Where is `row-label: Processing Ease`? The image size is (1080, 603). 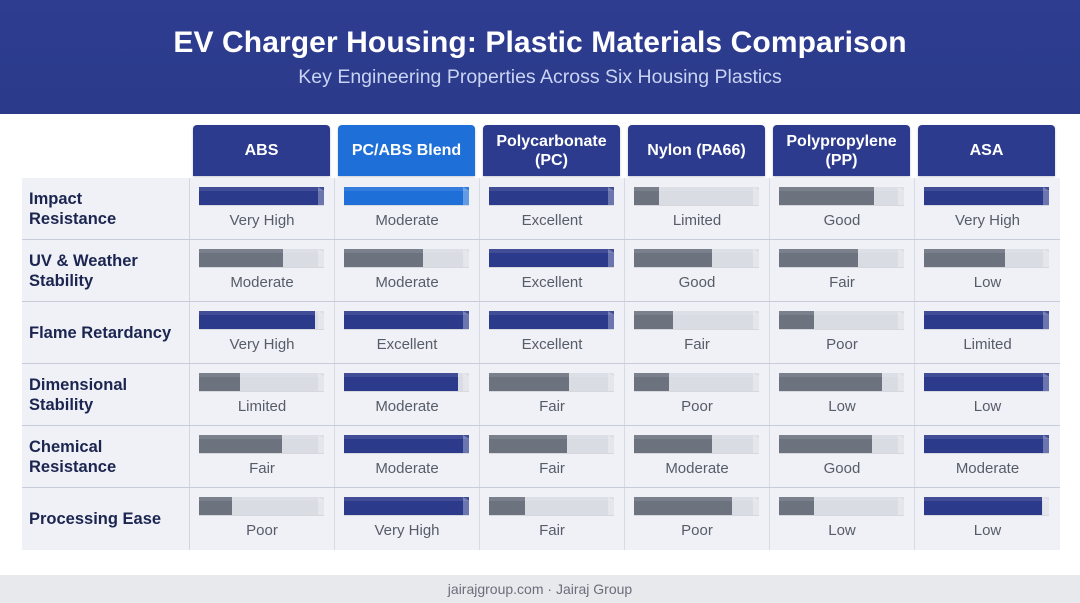 row-label: Processing Ease is located at coordinates (106, 519).